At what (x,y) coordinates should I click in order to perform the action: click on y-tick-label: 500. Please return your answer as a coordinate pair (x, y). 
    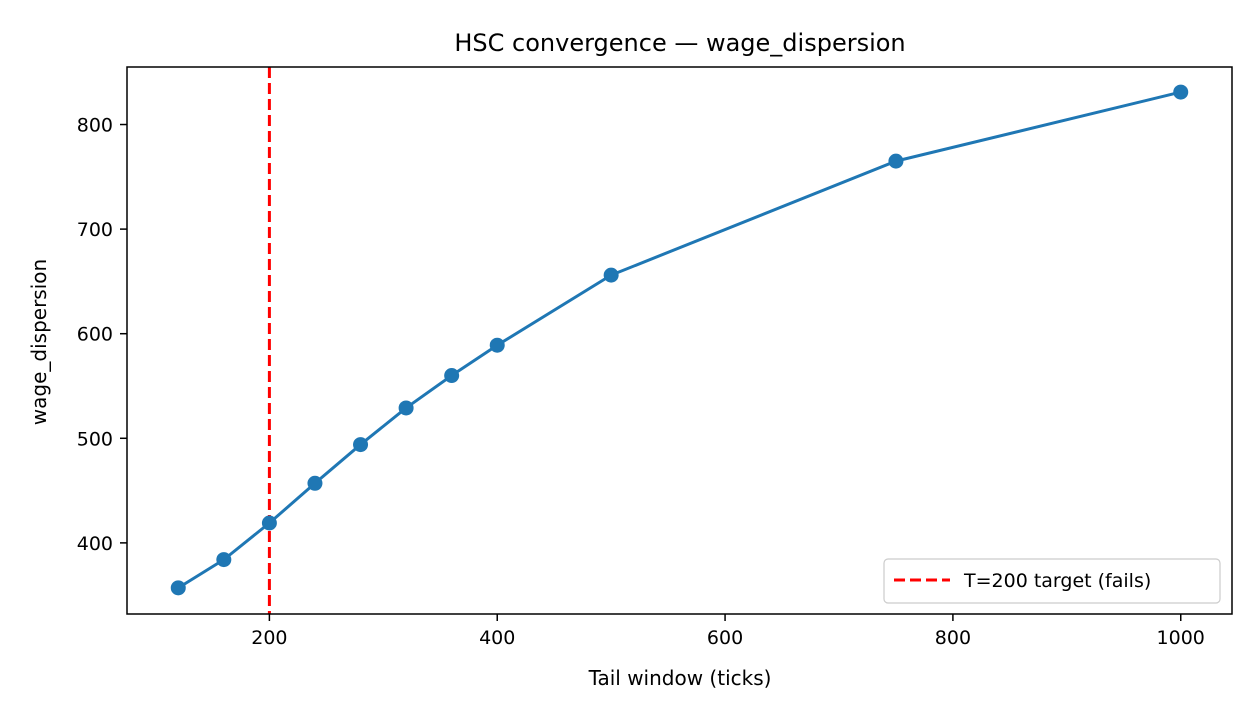
    Looking at the image, I should click on (95, 439).